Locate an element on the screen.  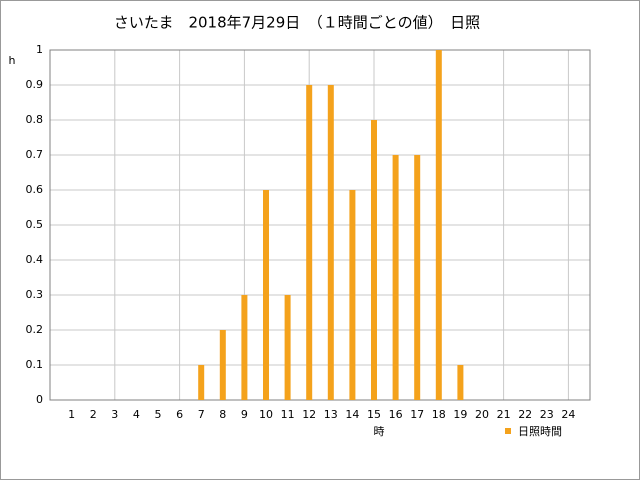
x-tick-label: 9 is located at coordinates (244, 414).